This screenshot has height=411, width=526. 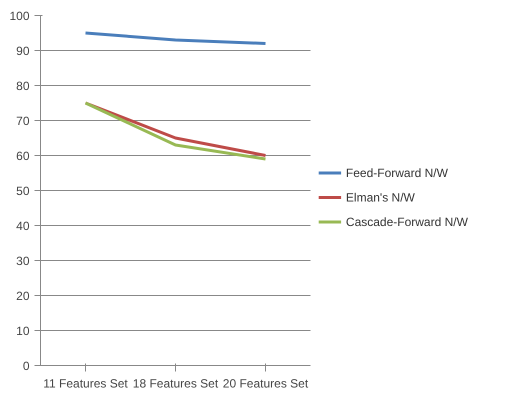 What do you see at coordinates (23, 261) in the screenshot?
I see `y-tick-label: 30` at bounding box center [23, 261].